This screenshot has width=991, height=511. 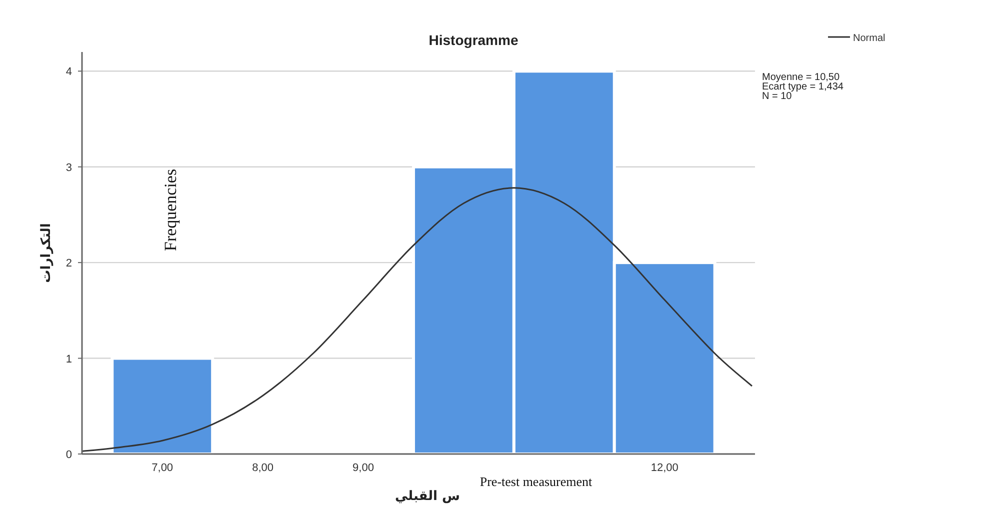 What do you see at coordinates (69, 168) in the screenshot?
I see `y-tick-label: 3` at bounding box center [69, 168].